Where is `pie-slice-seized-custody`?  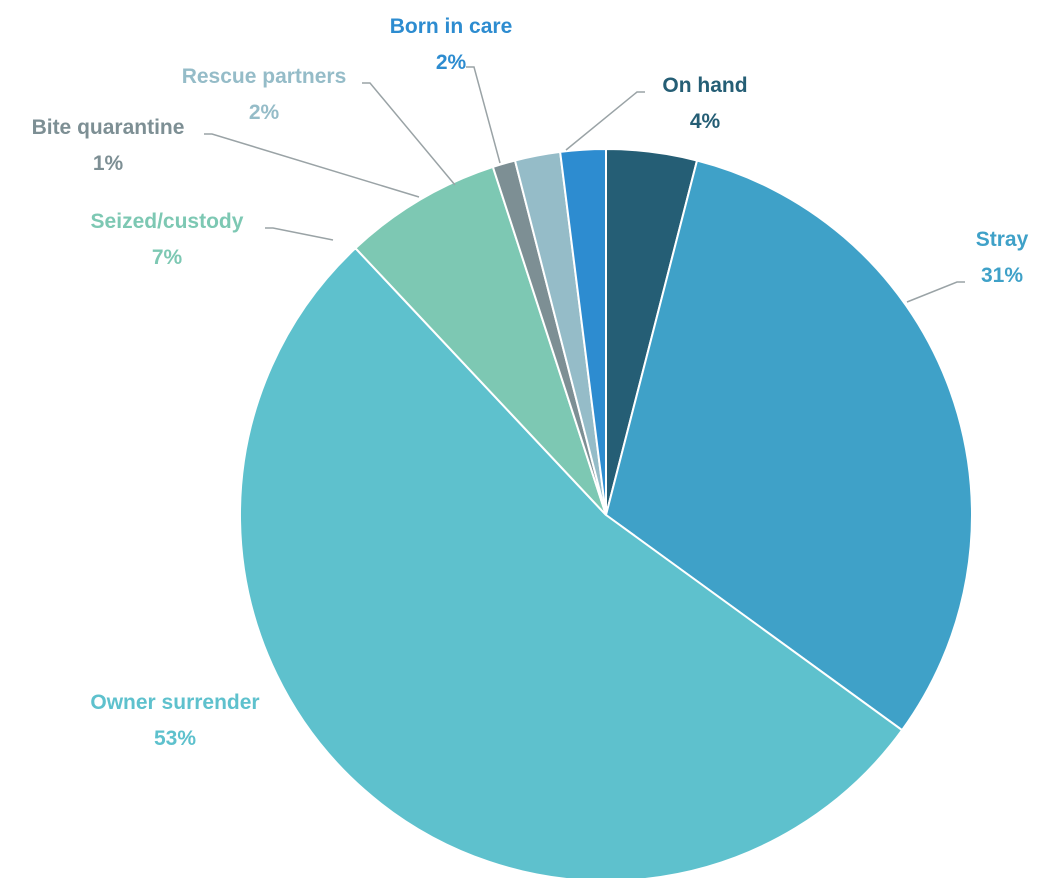
pie-slice-seized-custody is located at coordinates (480, 340).